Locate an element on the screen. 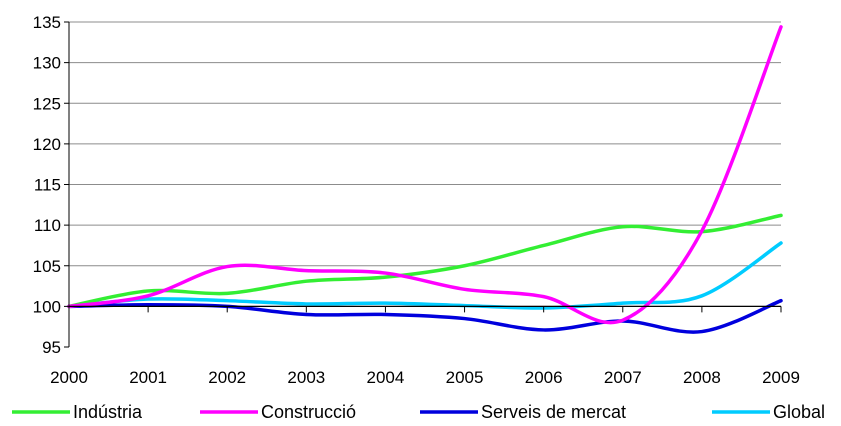 The height and width of the screenshot is (426, 841). y-axis-tick-labels: 95 100 105 110 115 120 125 130 135 is located at coordinates (47, 185).